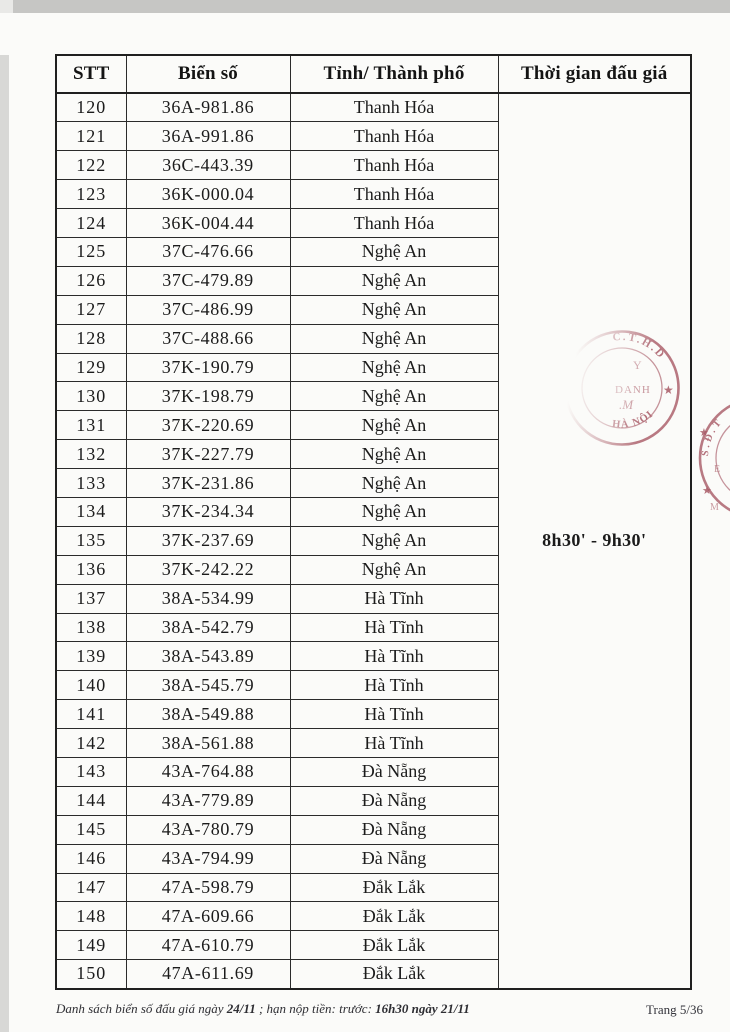  What do you see at coordinates (208, 396) in the screenshot?
I see `plate-cell: 37K-198.79` at bounding box center [208, 396].